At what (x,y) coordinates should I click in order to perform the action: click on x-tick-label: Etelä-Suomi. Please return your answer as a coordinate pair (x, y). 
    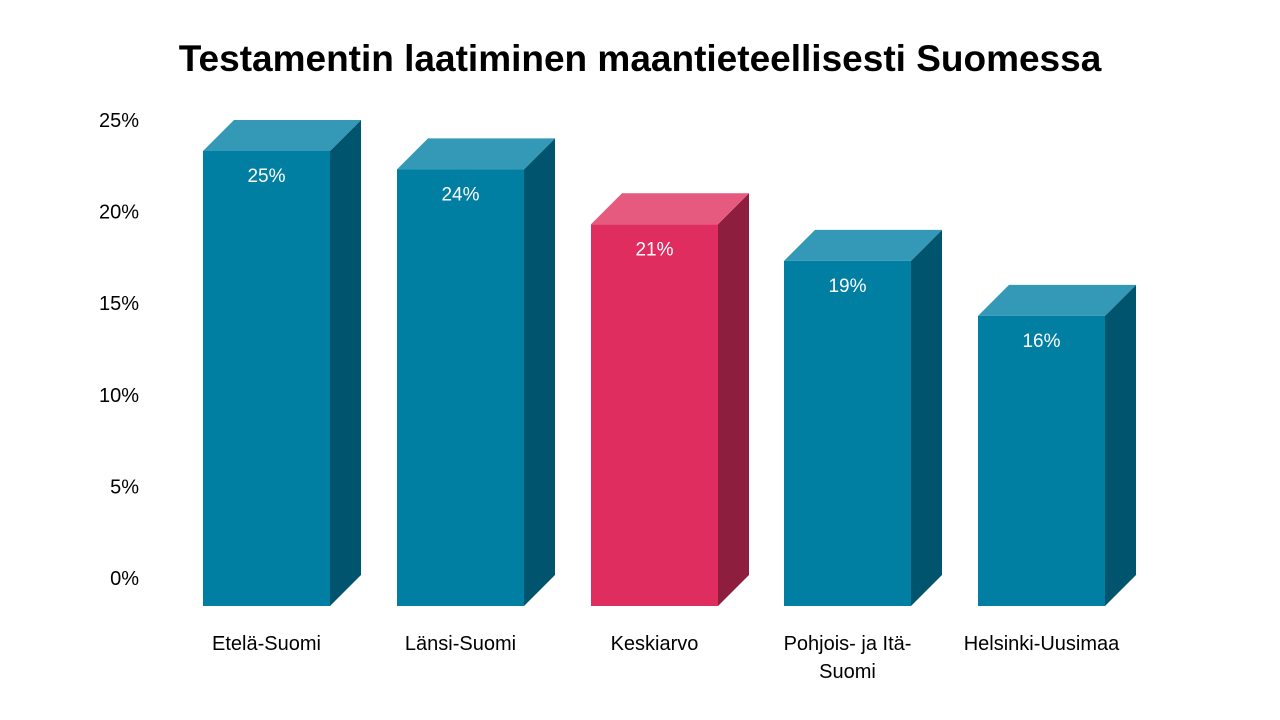
    Looking at the image, I should click on (266, 644).